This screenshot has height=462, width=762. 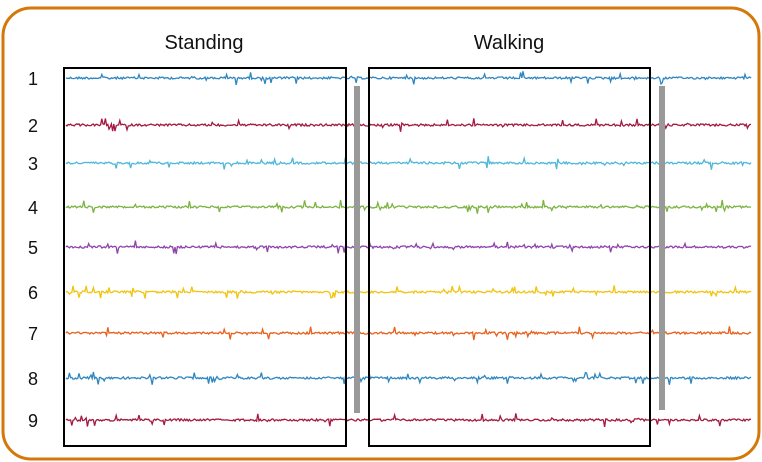 I want to click on channel-labels: 1 2 3 4 5 6 7 8 9, so click(x=33, y=250).